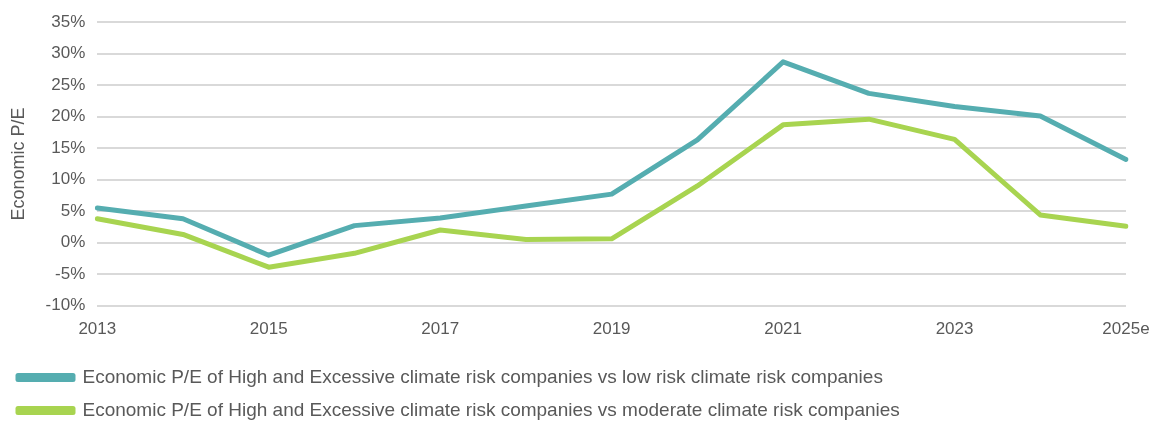 This screenshot has width=1166, height=430. I want to click on y-tick-label: 20%, so click(68, 116).